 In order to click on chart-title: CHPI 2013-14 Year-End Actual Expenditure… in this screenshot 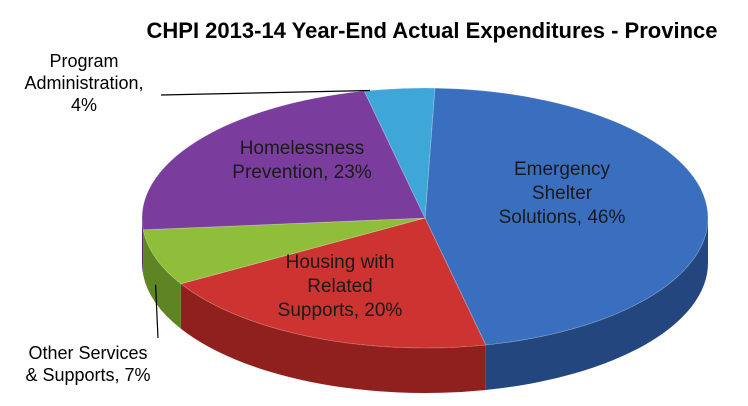, I will do `click(432, 30)`.